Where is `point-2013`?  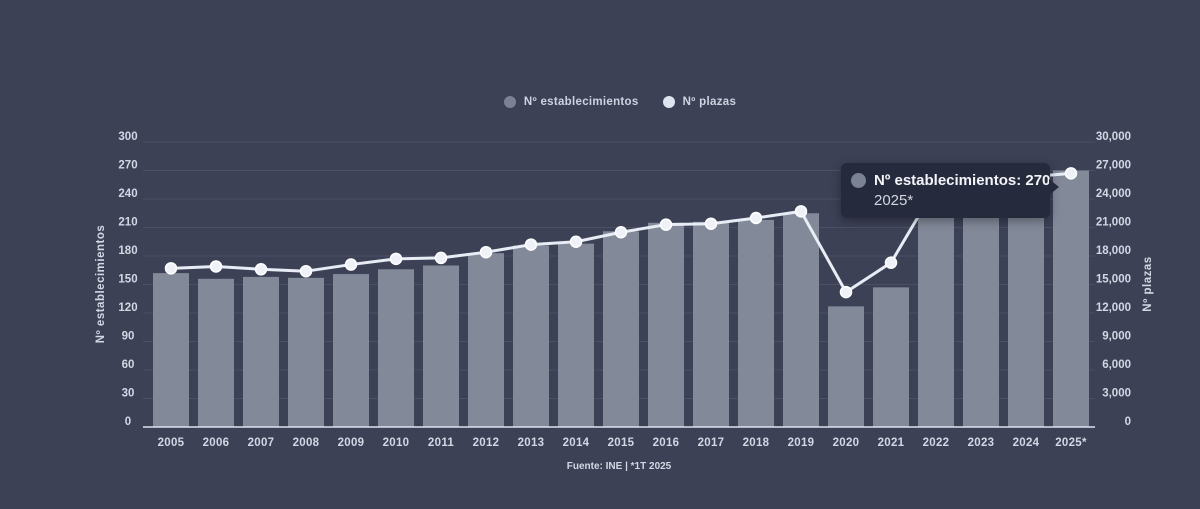
point-2013 is located at coordinates (531, 244).